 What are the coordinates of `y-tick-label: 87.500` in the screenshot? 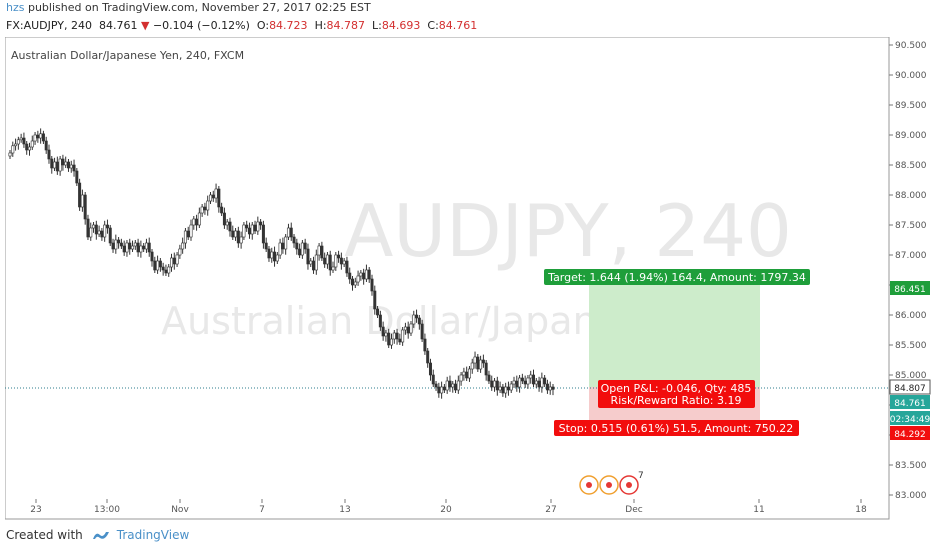 It's located at (911, 226).